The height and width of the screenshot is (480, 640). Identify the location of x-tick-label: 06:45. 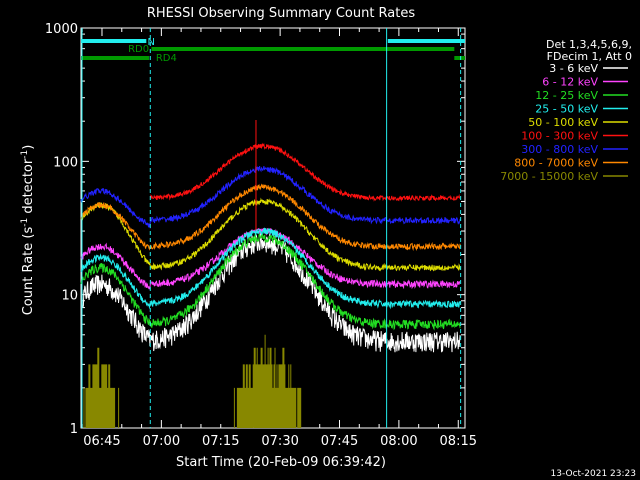
(101, 441).